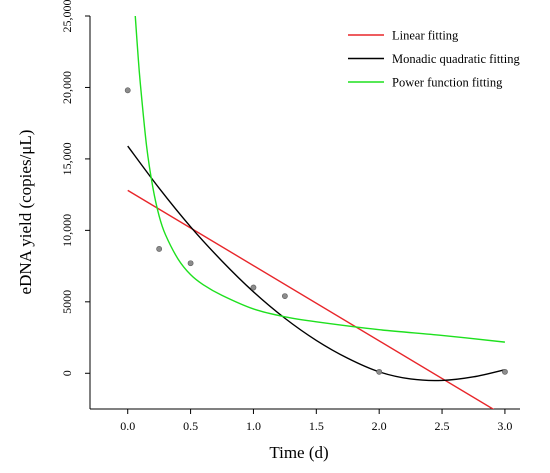  Describe the element at coordinates (253, 426) in the screenshot. I see `x-tick-label: 1.0` at that location.